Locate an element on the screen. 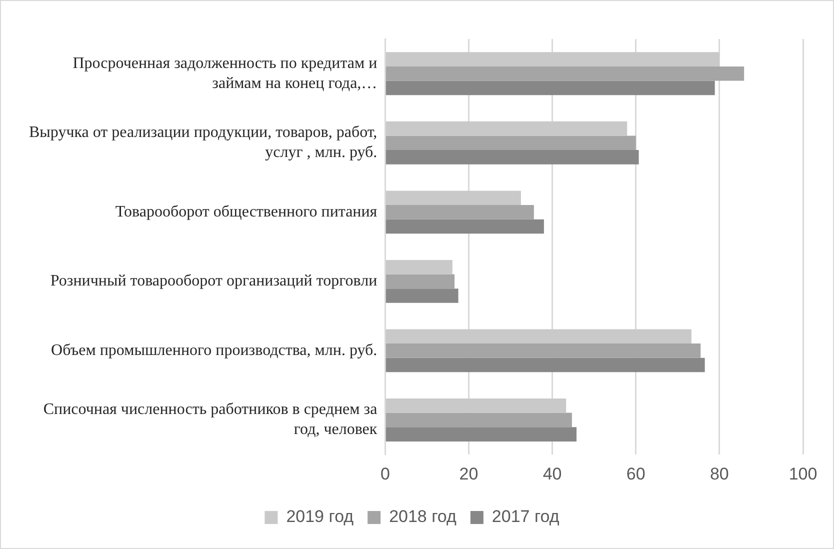 This screenshot has height=549, width=834. legend-label: 2019 год is located at coordinates (320, 516).